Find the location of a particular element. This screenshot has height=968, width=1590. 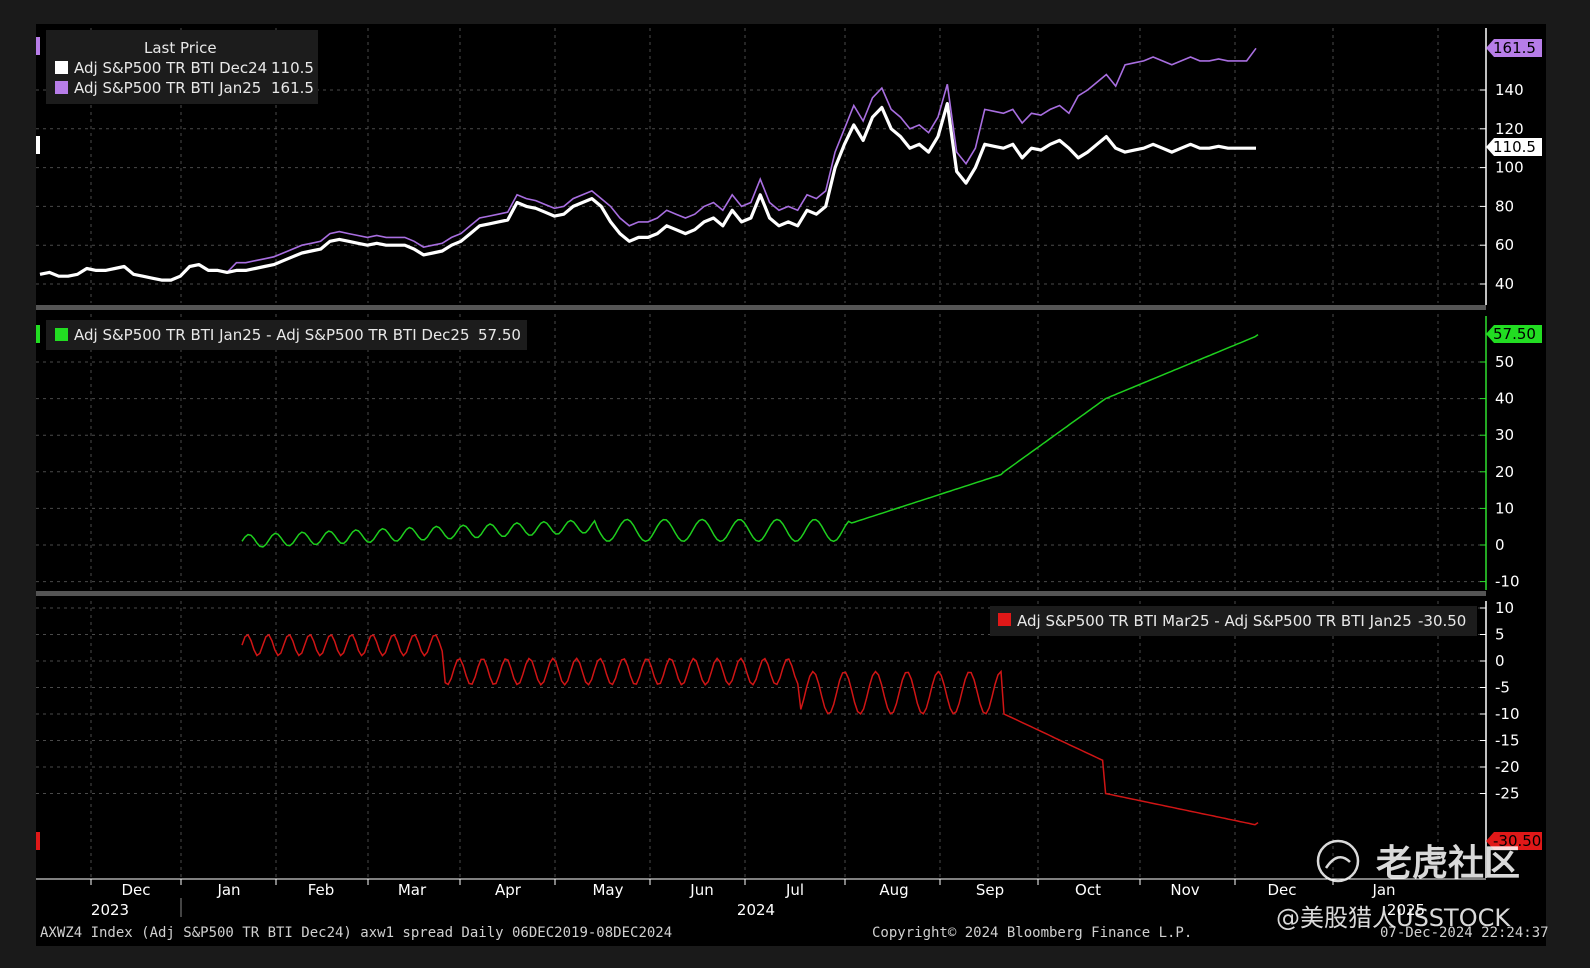

watermark-brand: 老虎社区 is located at coordinates (1448, 863).